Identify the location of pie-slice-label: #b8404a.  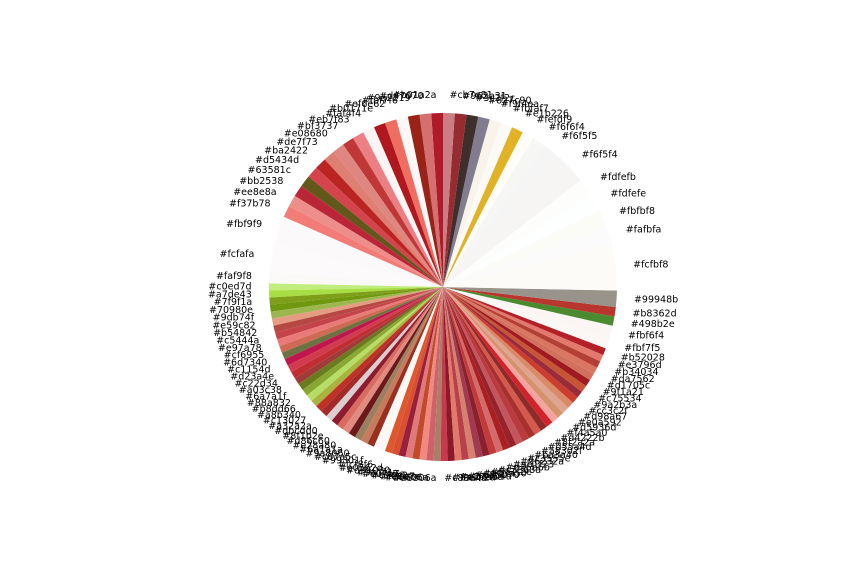
(490, 476).